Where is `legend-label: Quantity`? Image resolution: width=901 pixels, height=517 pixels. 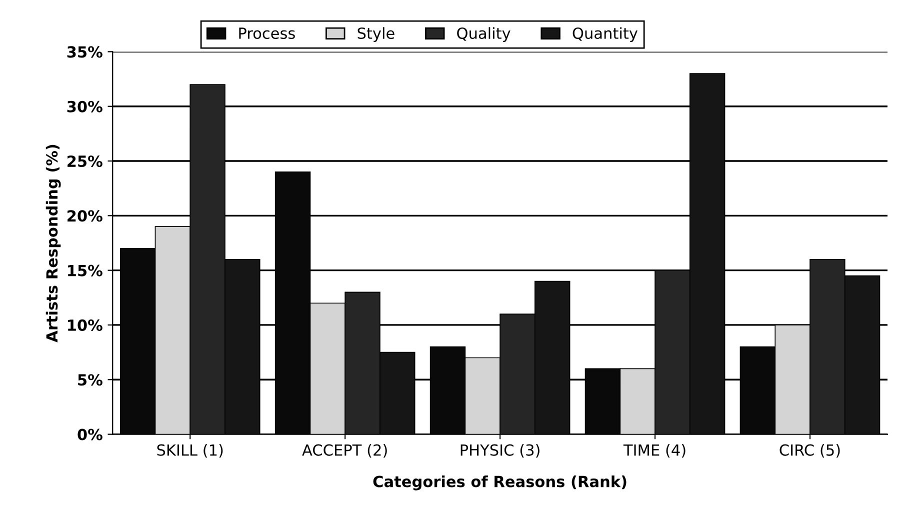
legend-label: Quantity is located at coordinates (605, 34).